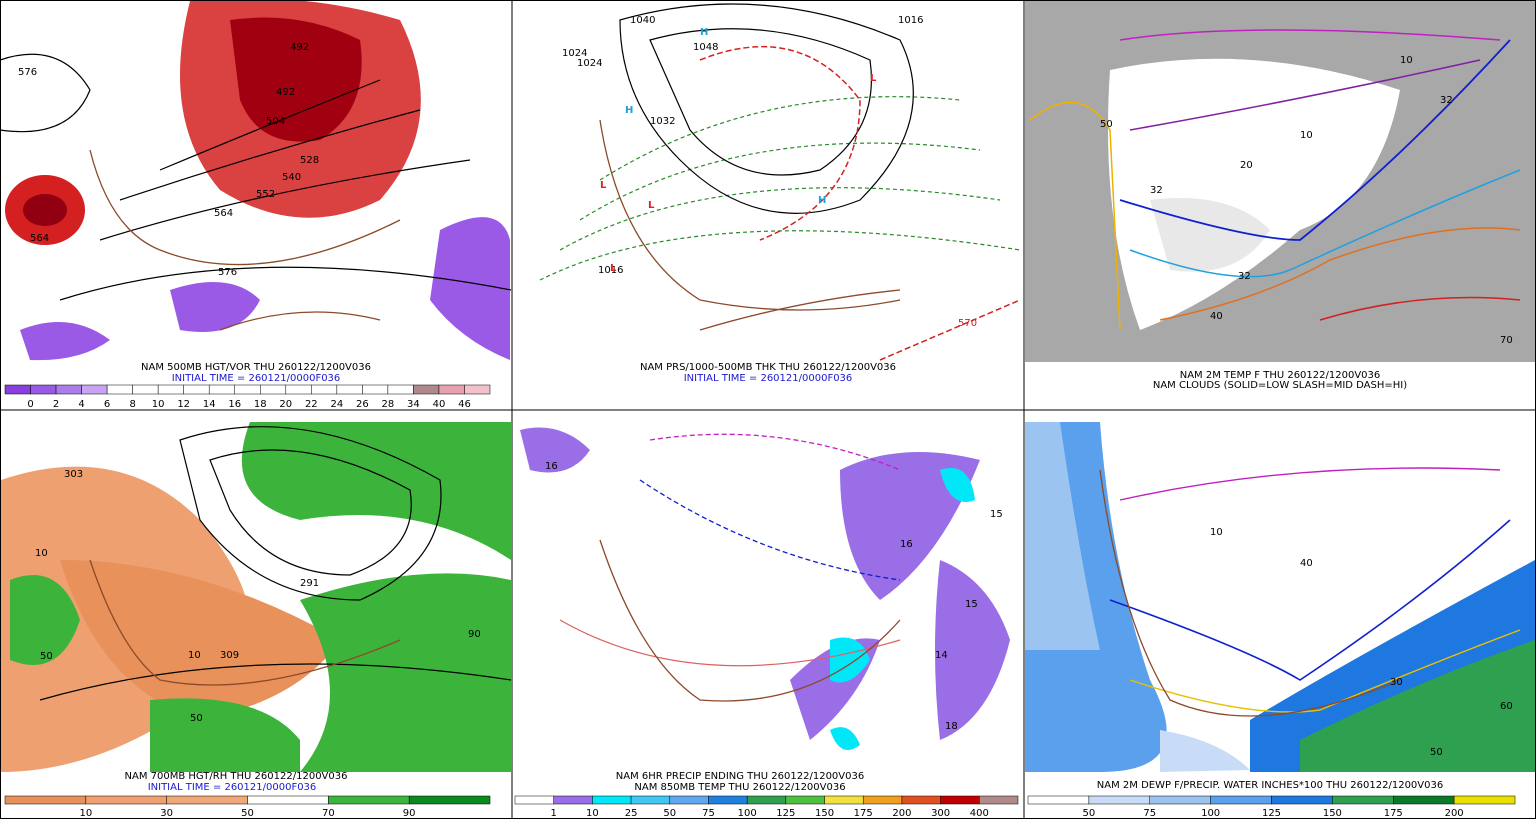  I want to click on contour-label: 30, so click(1396, 682).